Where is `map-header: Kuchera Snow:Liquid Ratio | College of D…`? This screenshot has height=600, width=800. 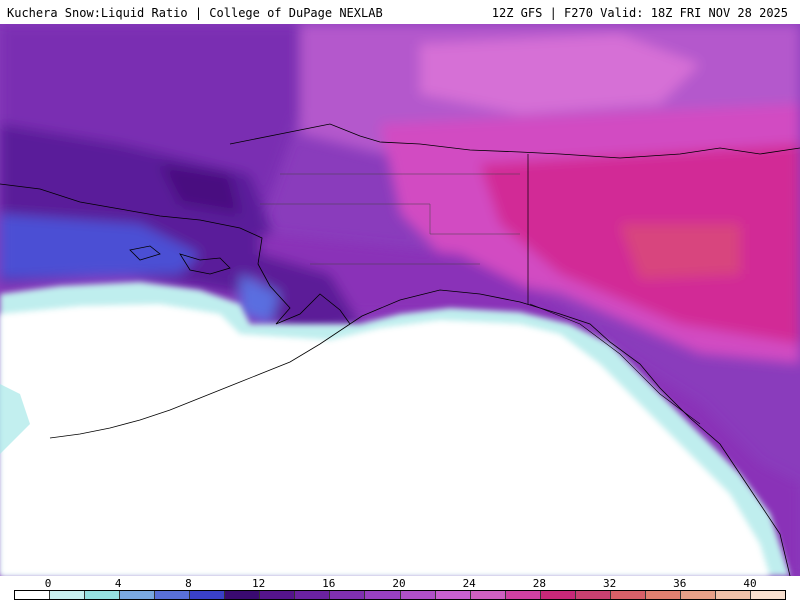
map-header: Kuchera Snow:Liquid Ratio | College of D… is located at coordinates (400, 12).